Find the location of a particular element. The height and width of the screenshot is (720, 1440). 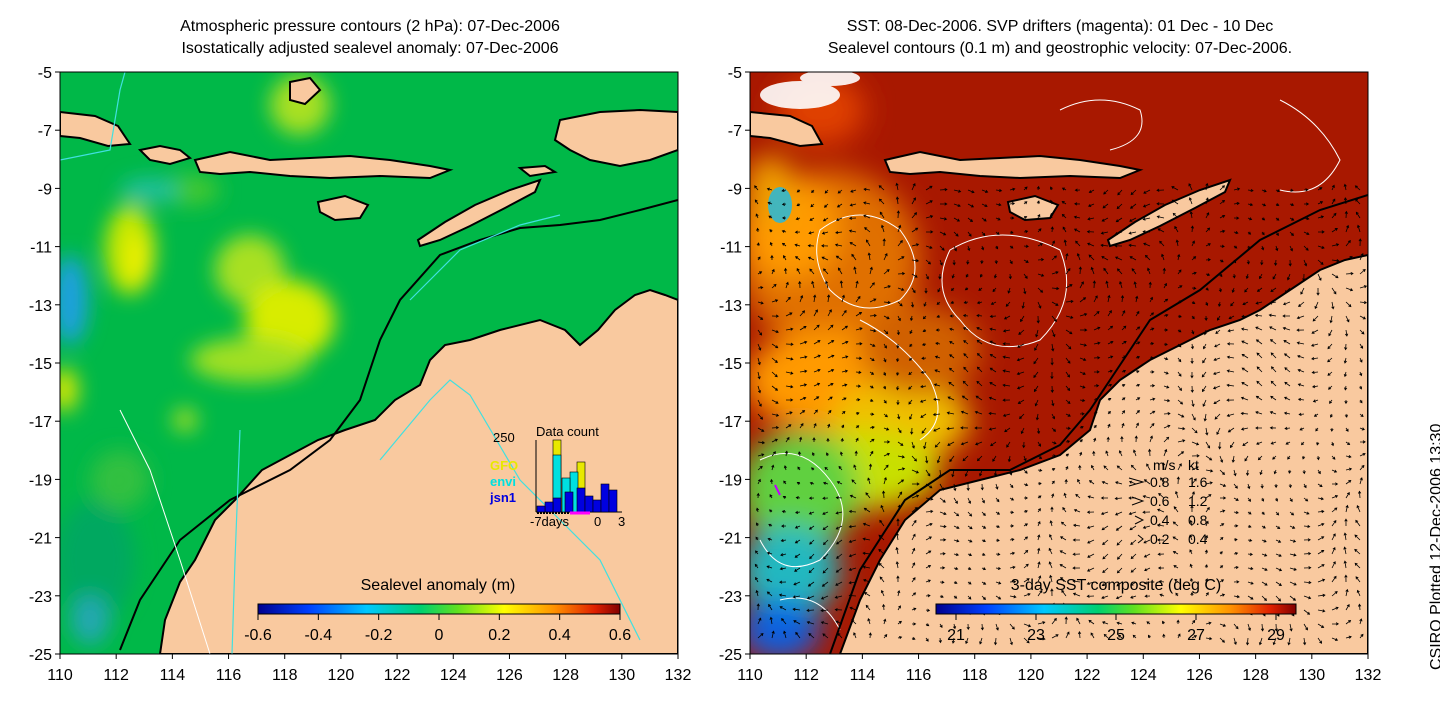

right-x-tick-label: 130 is located at coordinates (1311, 675).